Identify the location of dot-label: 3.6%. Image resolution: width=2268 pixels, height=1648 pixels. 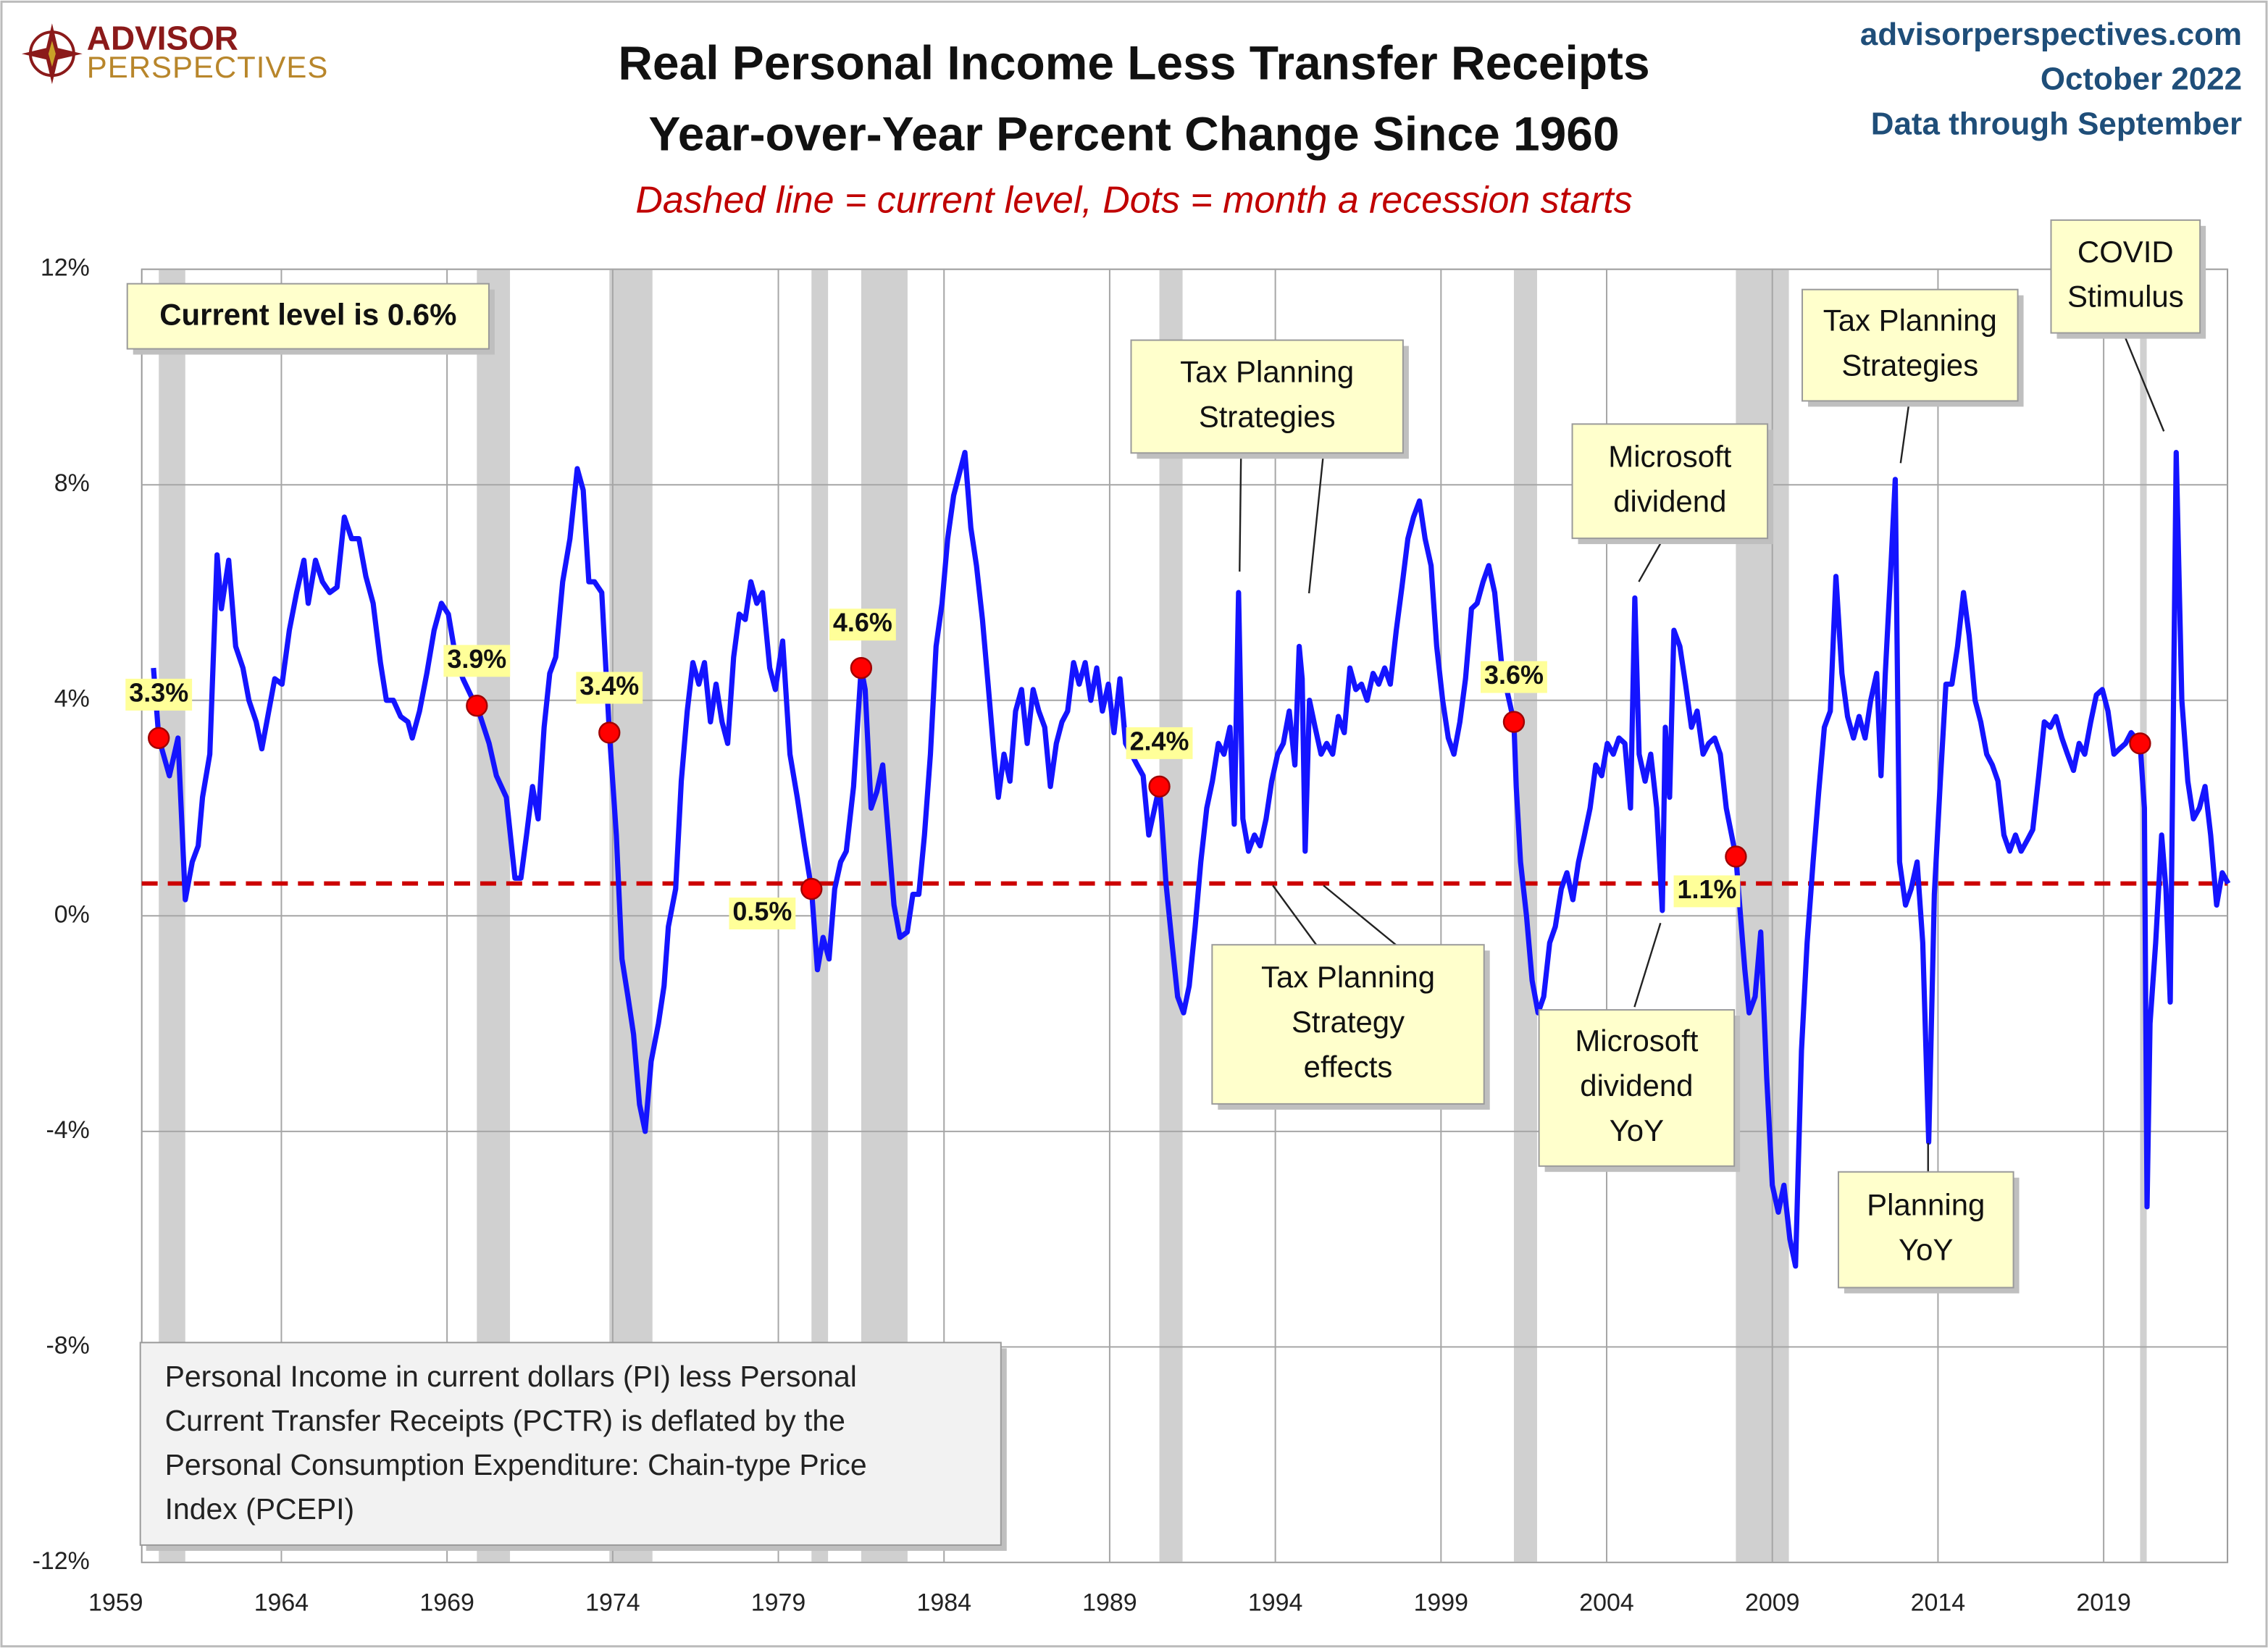
(1514, 675).